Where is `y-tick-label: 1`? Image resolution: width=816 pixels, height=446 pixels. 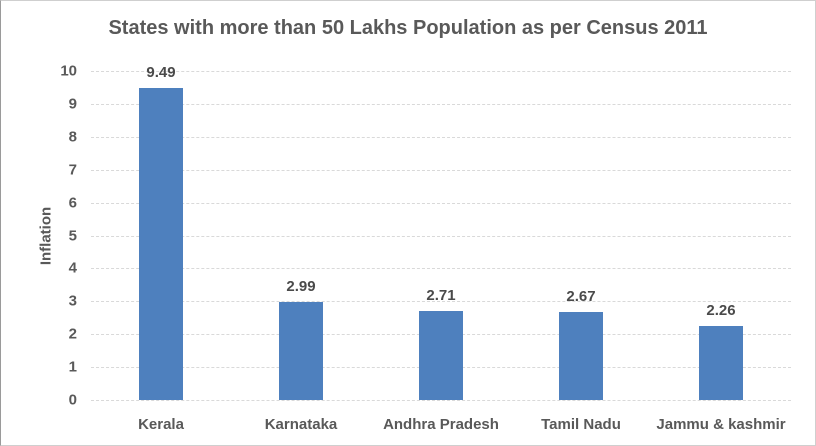
y-tick-label: 1 is located at coordinates (72, 367).